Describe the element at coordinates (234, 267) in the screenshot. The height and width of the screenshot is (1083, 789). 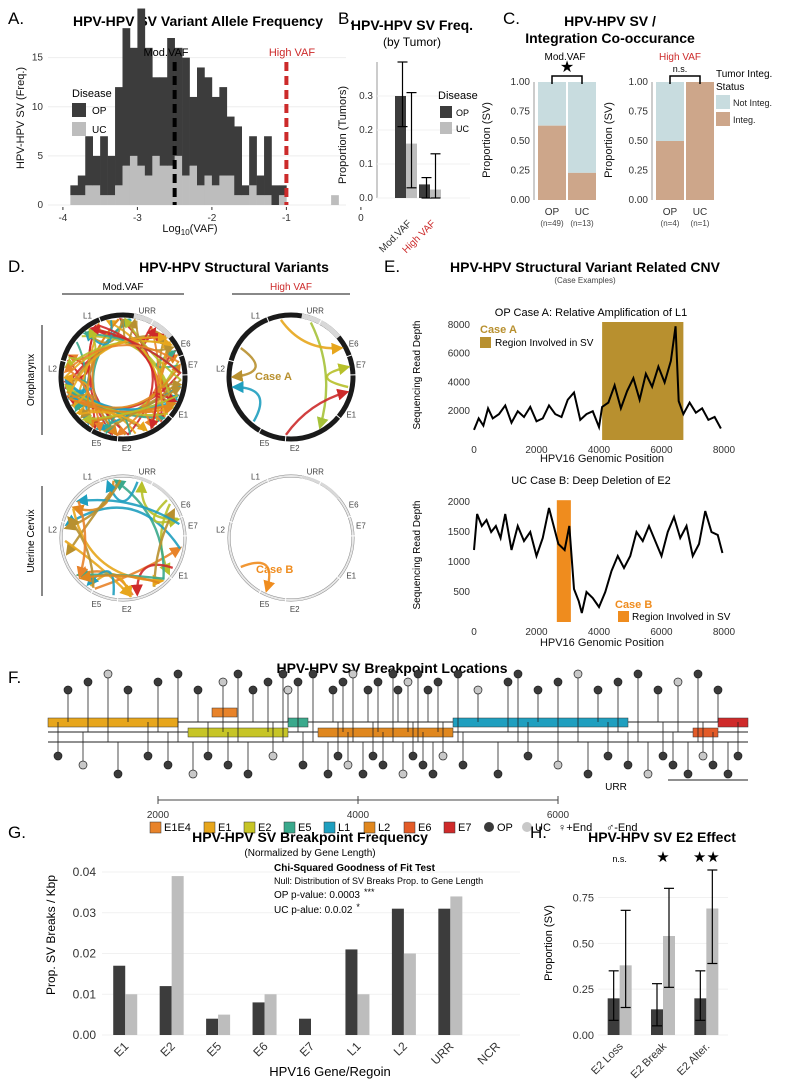
I see `panel-d-title: HPV-HPV Structural Variants` at that location.